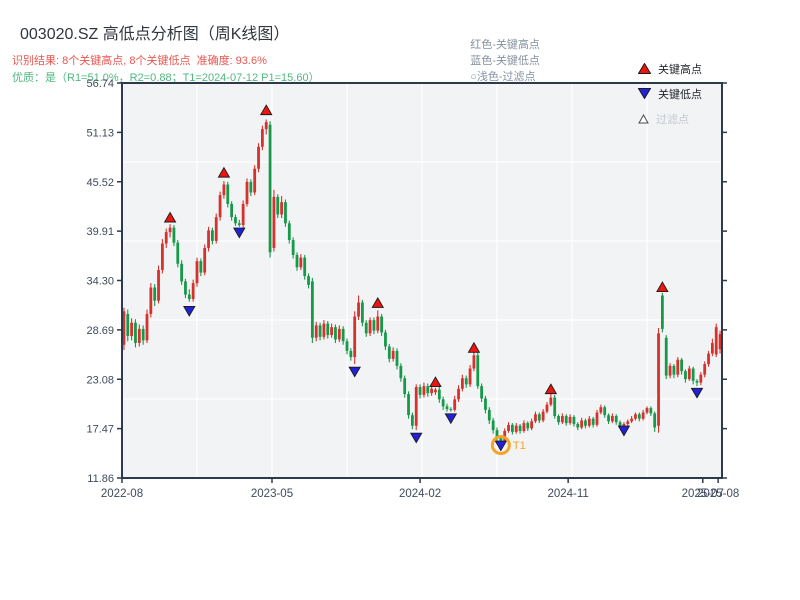 The image size is (800, 600). I want to click on x-axis-tick-label: 2025-08, so click(718, 494).